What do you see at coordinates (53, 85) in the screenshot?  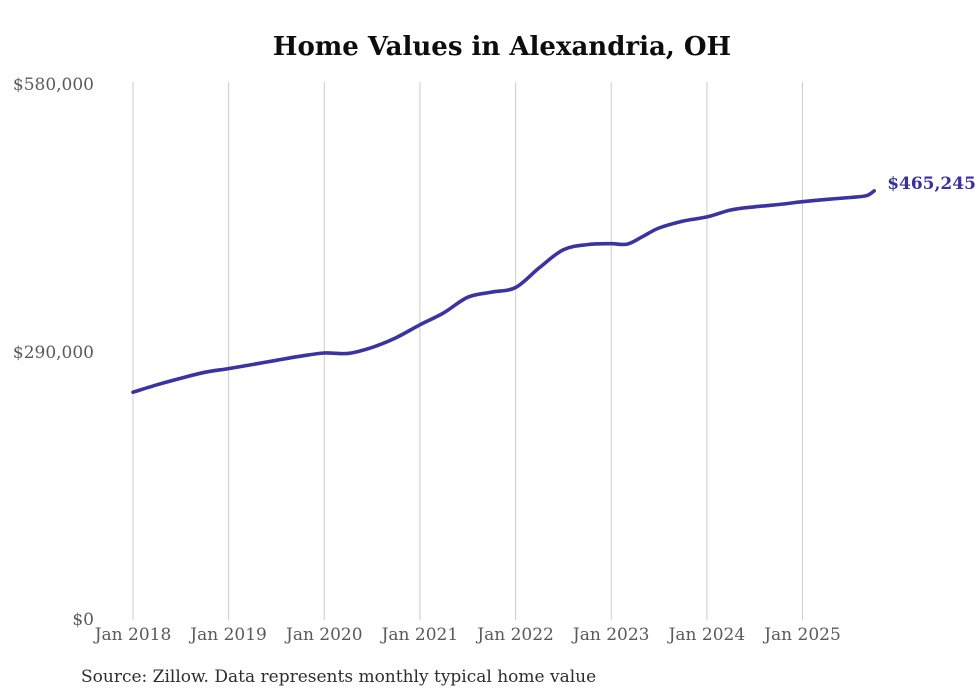 I see `y-axis-tick-label: $580,000` at bounding box center [53, 85].